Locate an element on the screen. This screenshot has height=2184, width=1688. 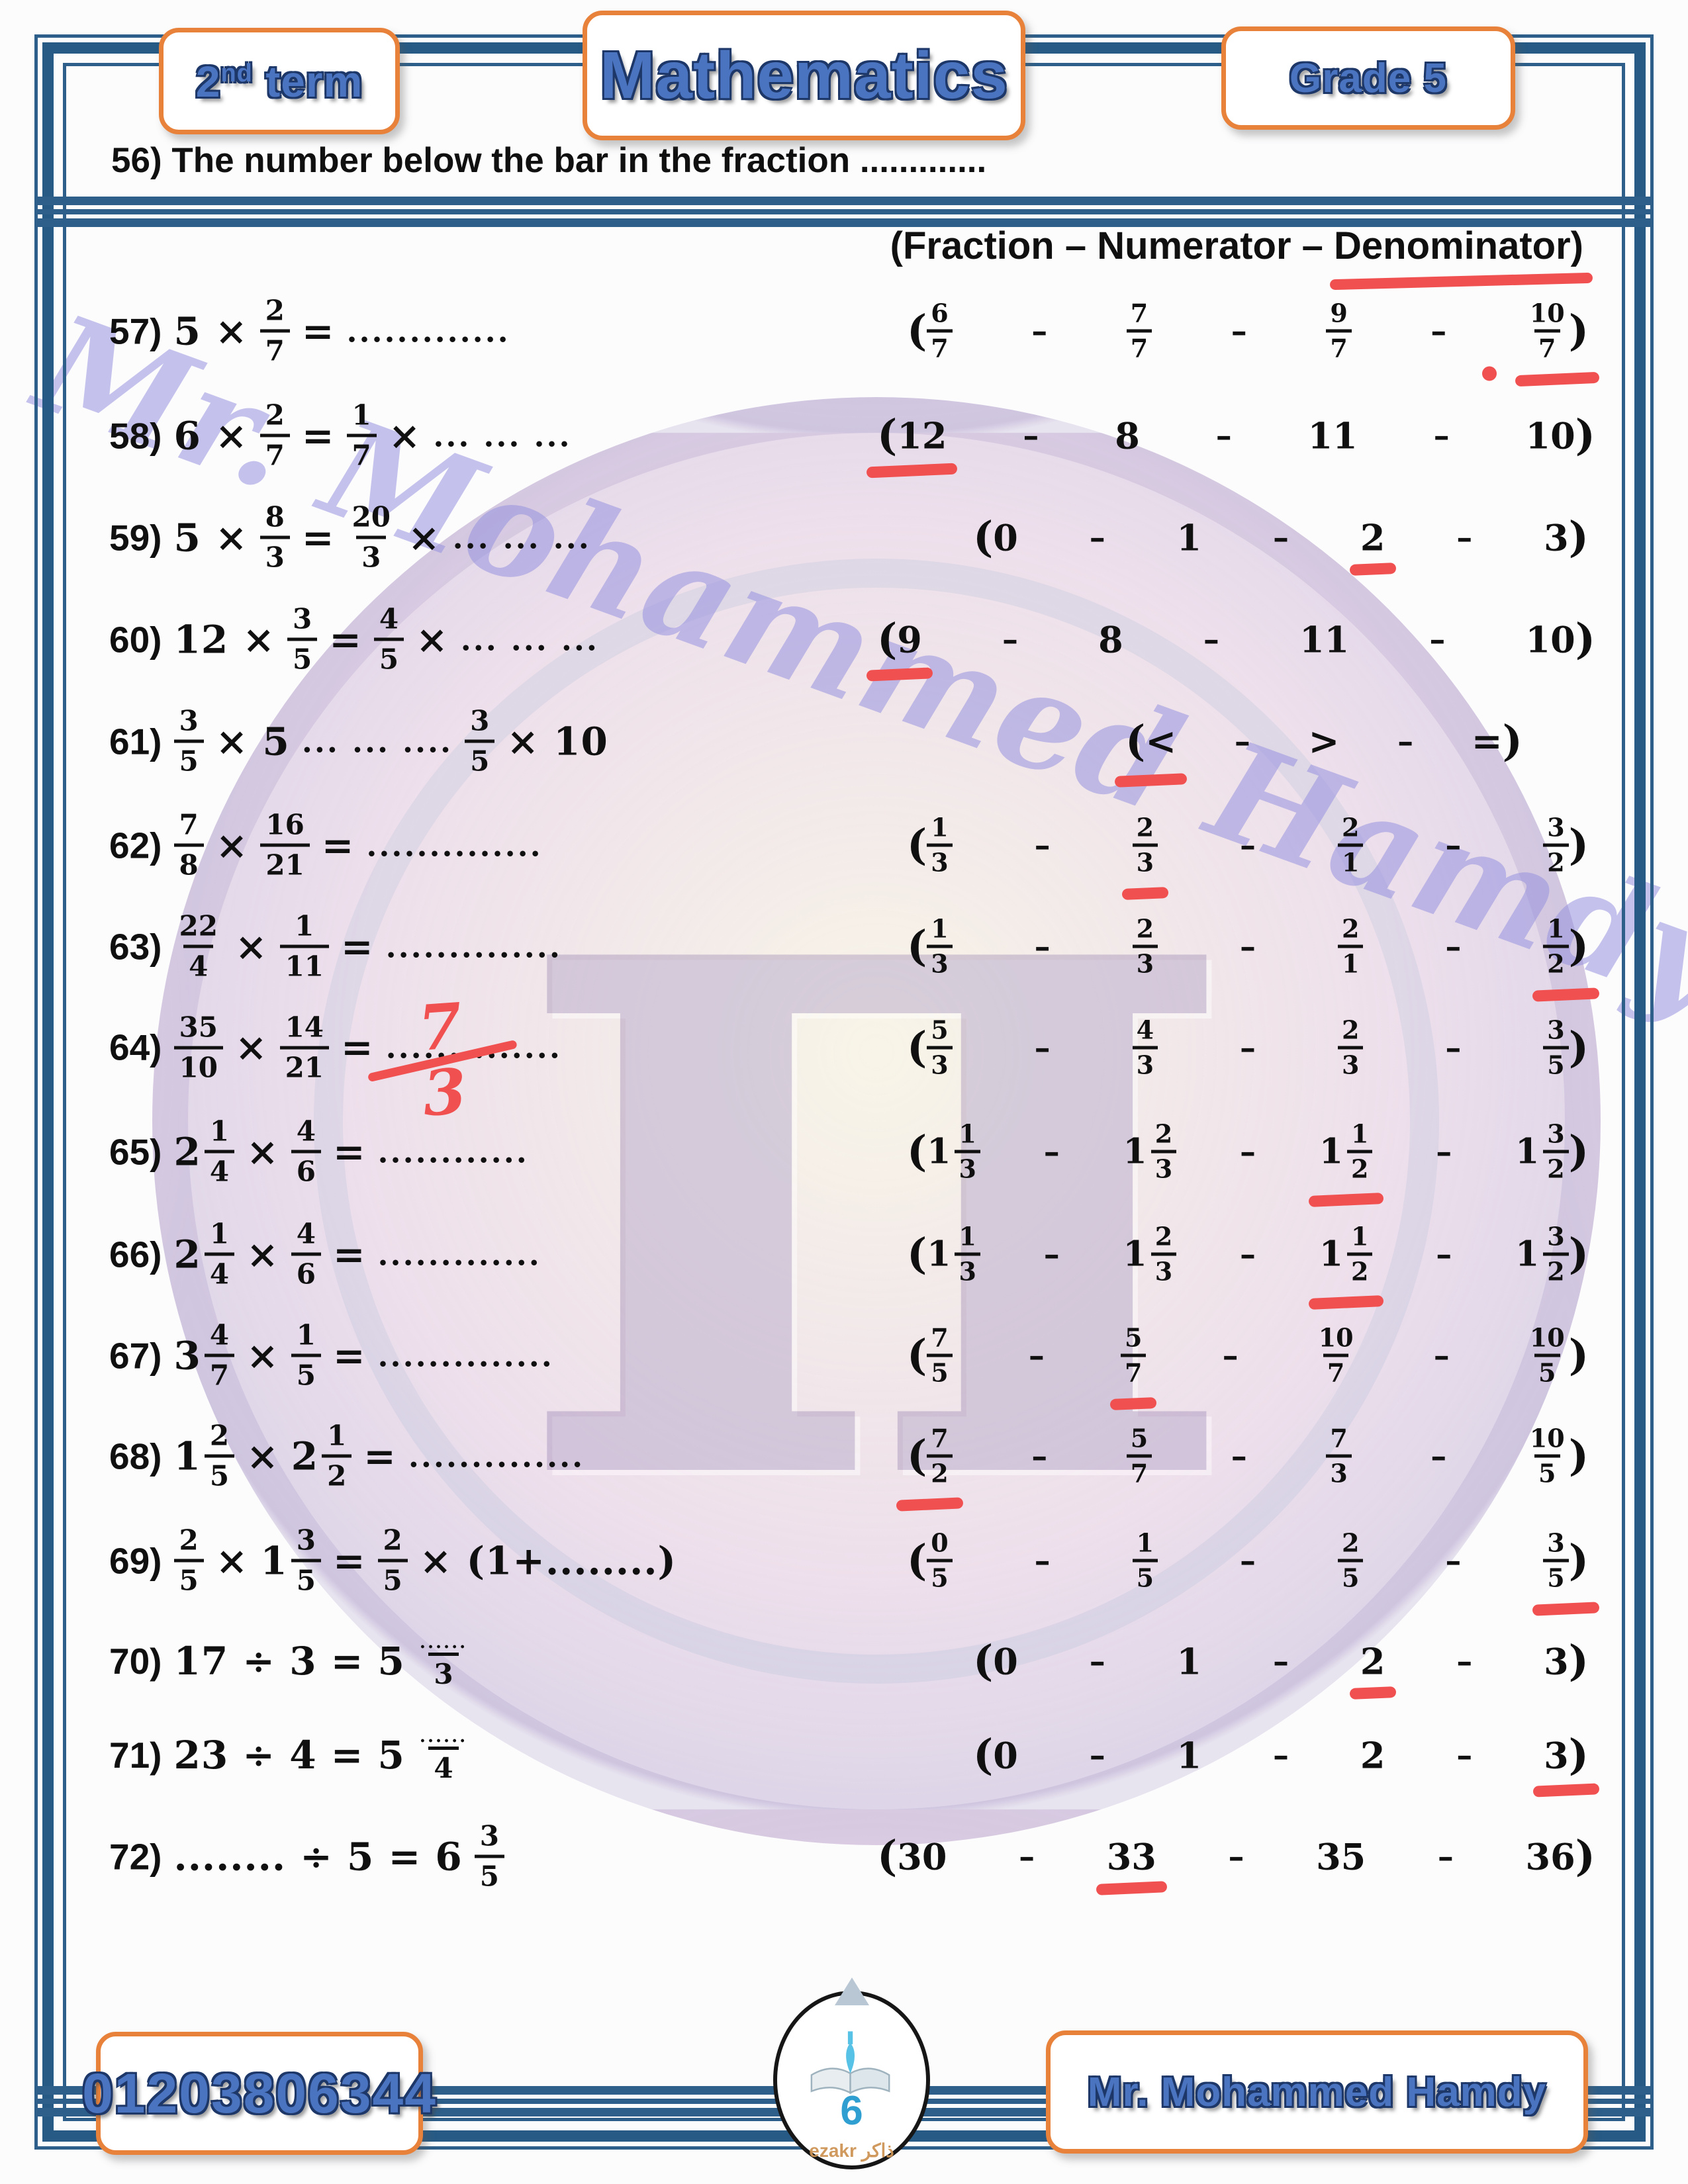
teacher-name: Mr. Mohammed Hamdy is located at coordinates (1317, 2092).